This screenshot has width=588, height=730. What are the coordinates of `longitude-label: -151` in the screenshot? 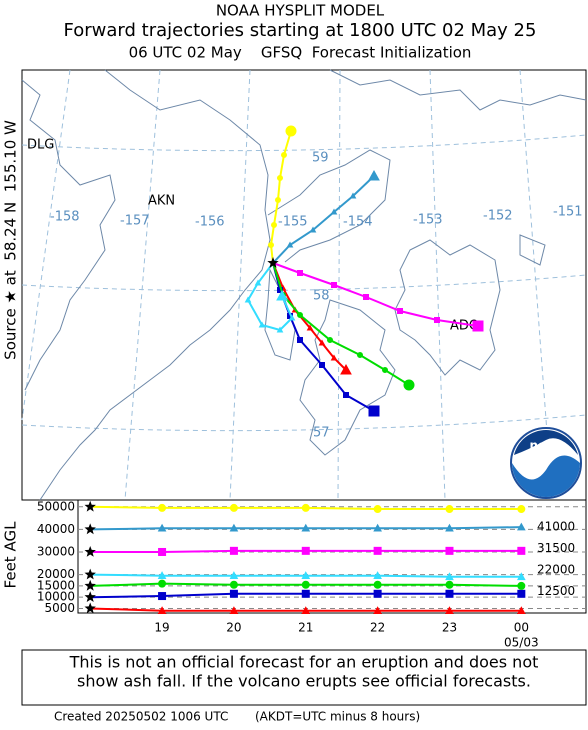 It's located at (568, 212).